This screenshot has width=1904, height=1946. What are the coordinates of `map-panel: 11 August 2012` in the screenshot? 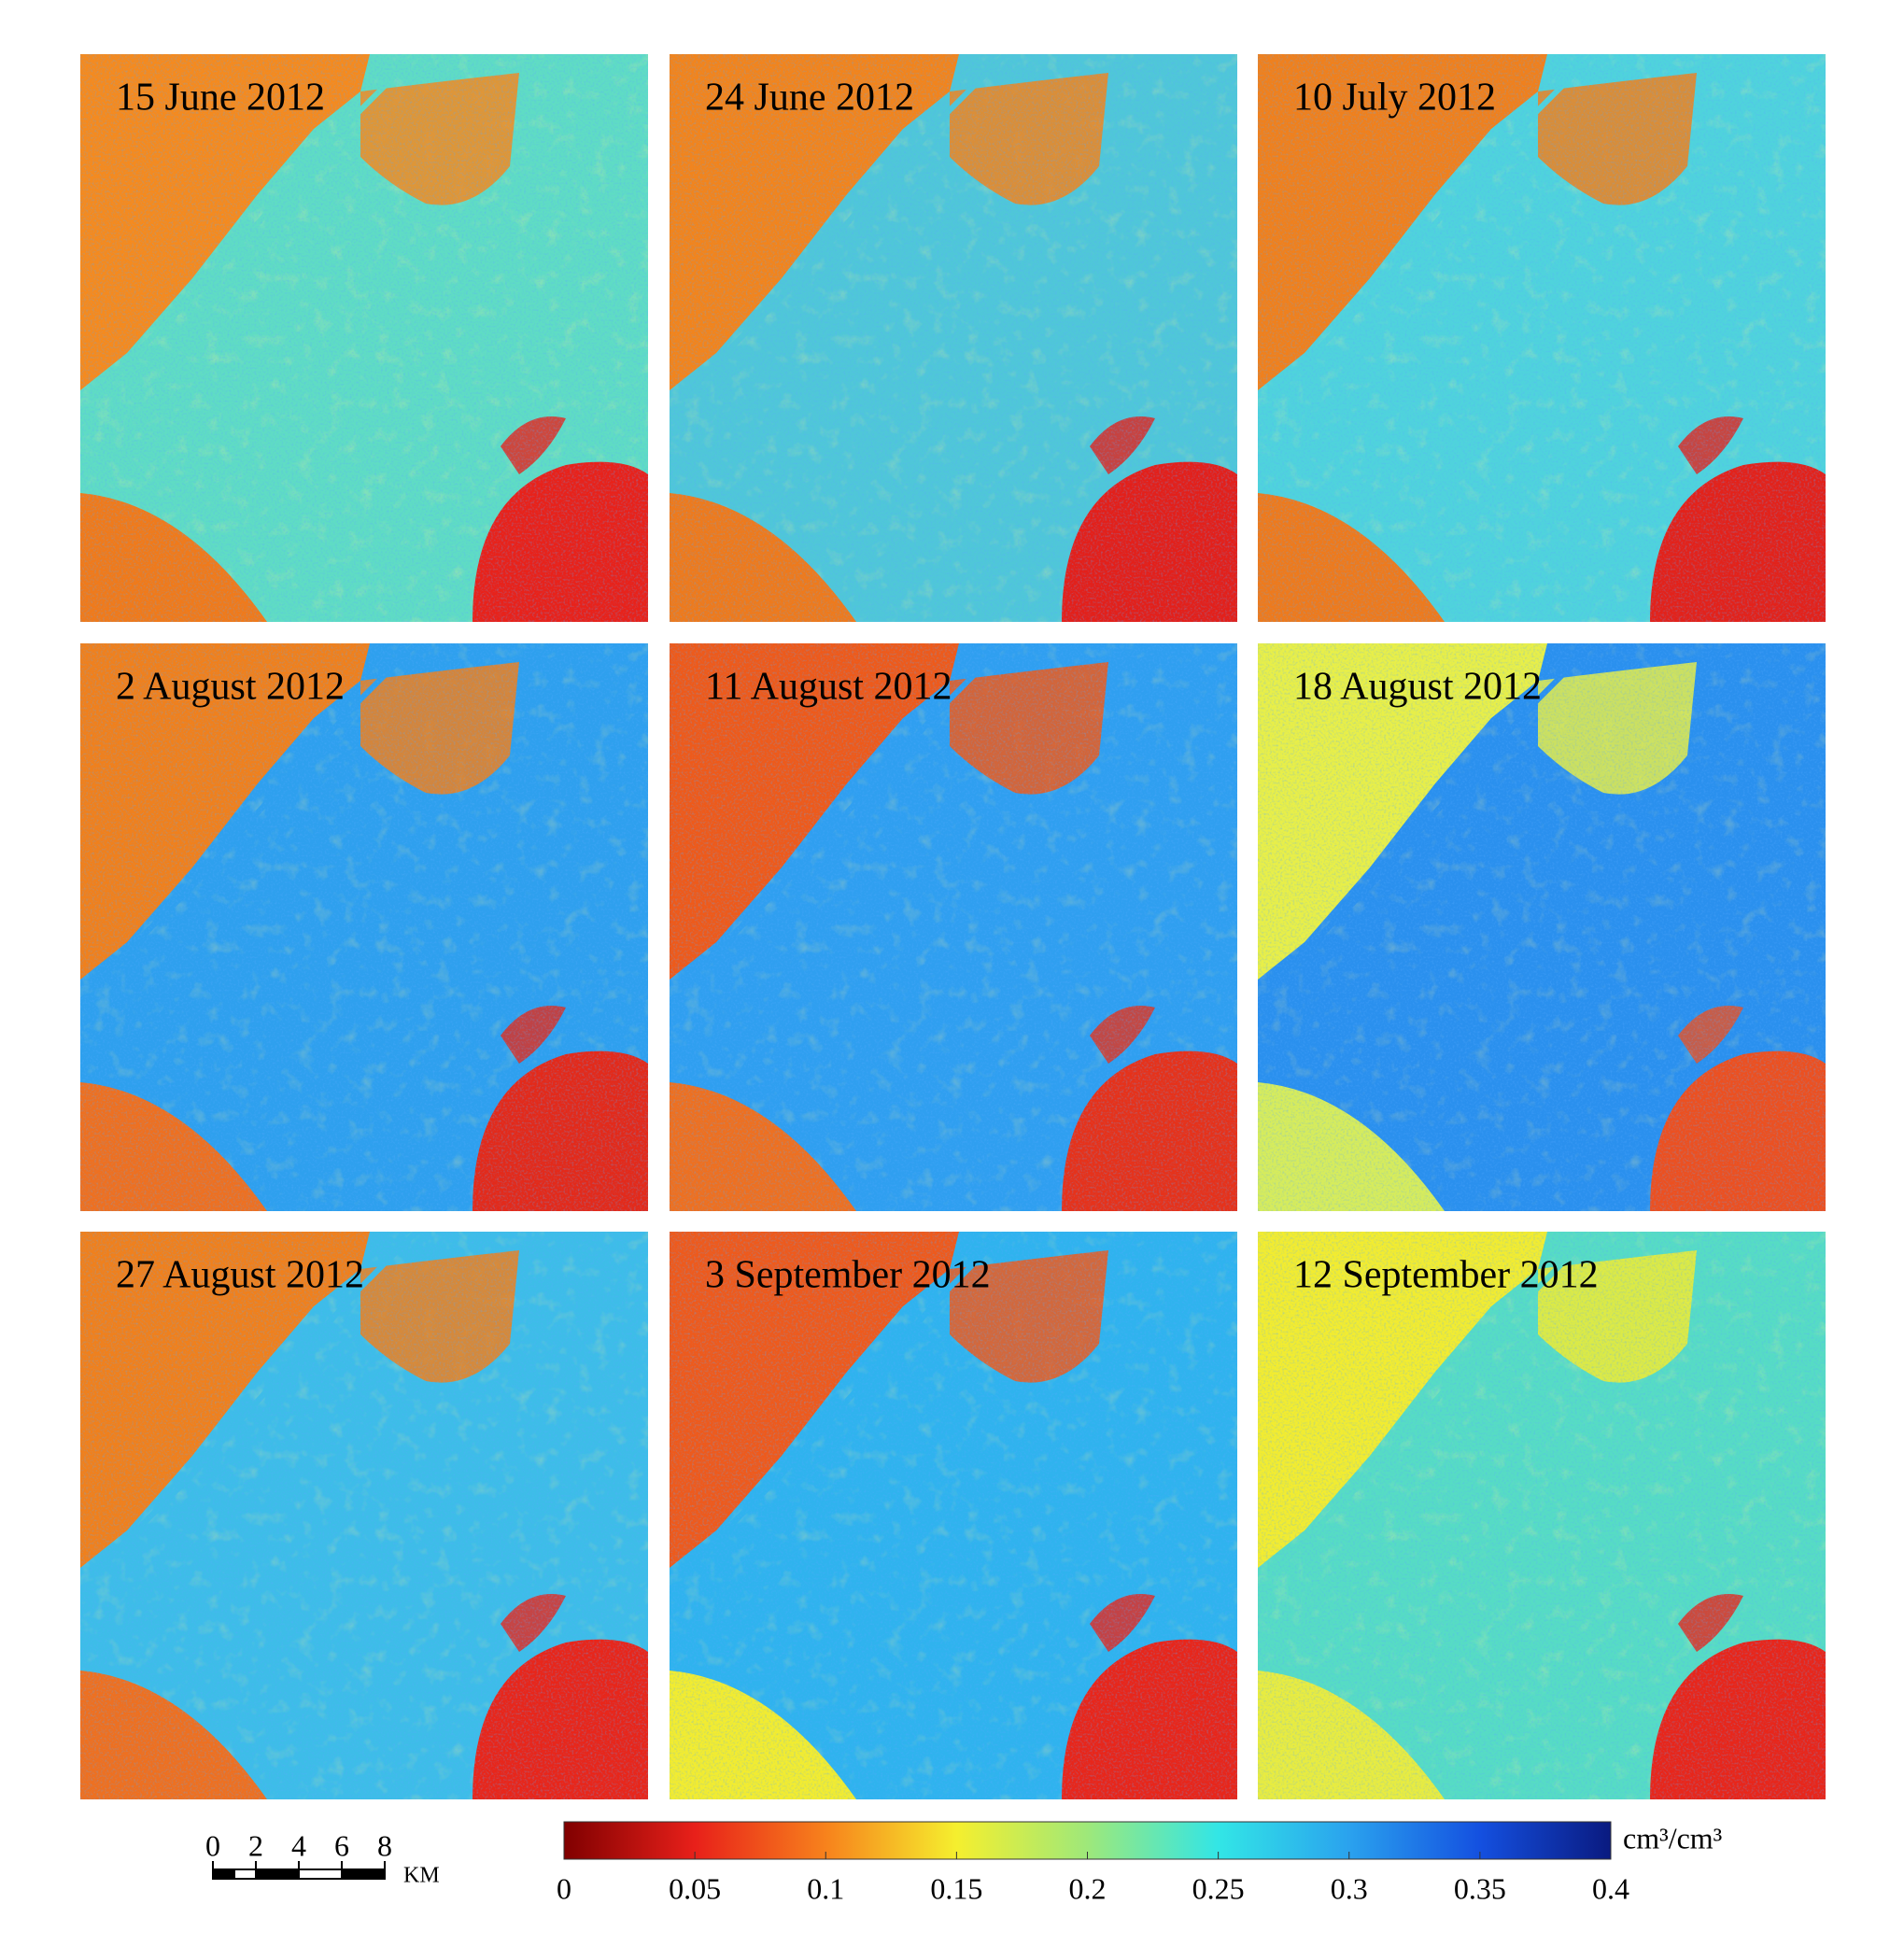 It's located at (953, 927).